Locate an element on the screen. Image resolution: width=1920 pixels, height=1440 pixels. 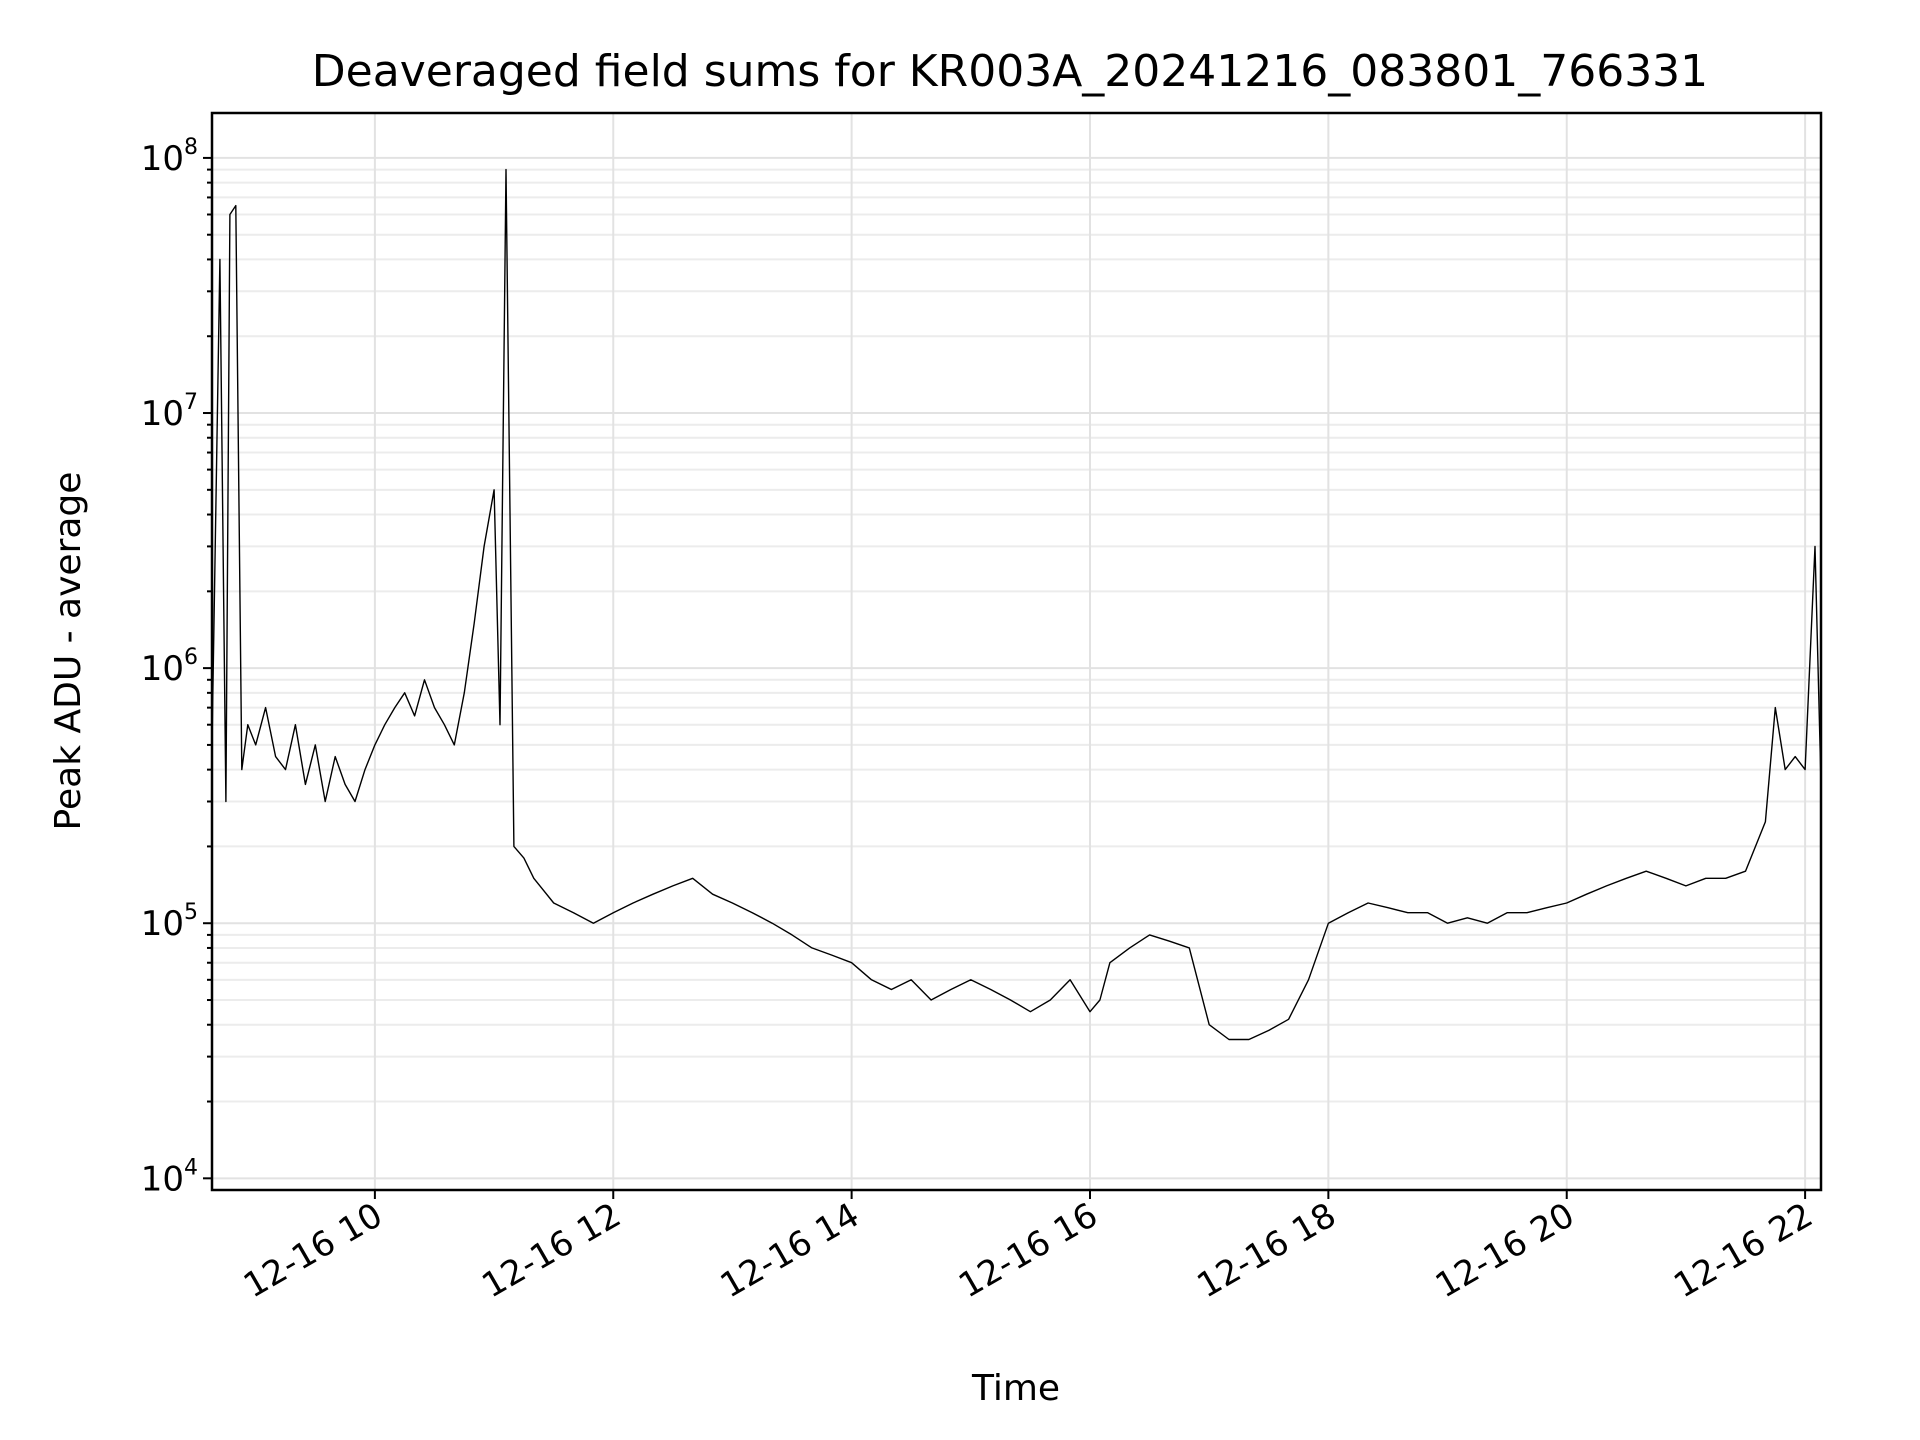
x-tick-label: 12-16 14 is located at coordinates (790, 1250).